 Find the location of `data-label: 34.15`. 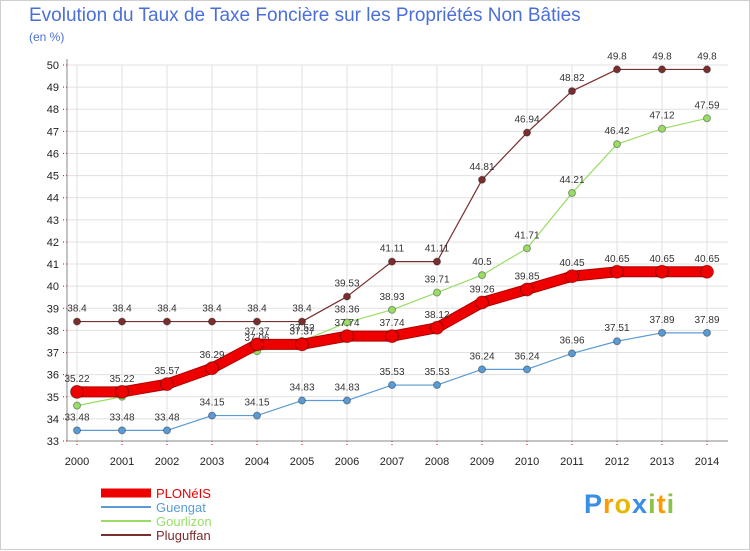

data-label: 34.15 is located at coordinates (256, 403).